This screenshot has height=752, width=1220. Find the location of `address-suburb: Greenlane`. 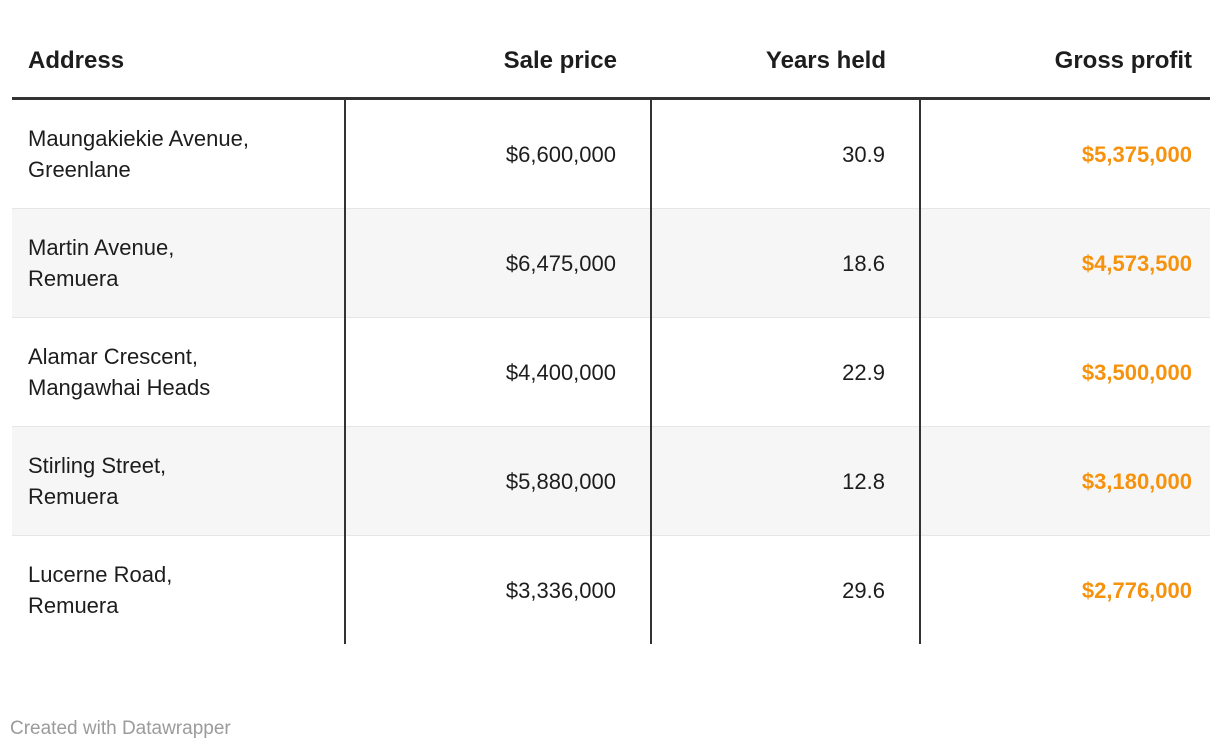

address-suburb: Greenlane is located at coordinates (79, 169).